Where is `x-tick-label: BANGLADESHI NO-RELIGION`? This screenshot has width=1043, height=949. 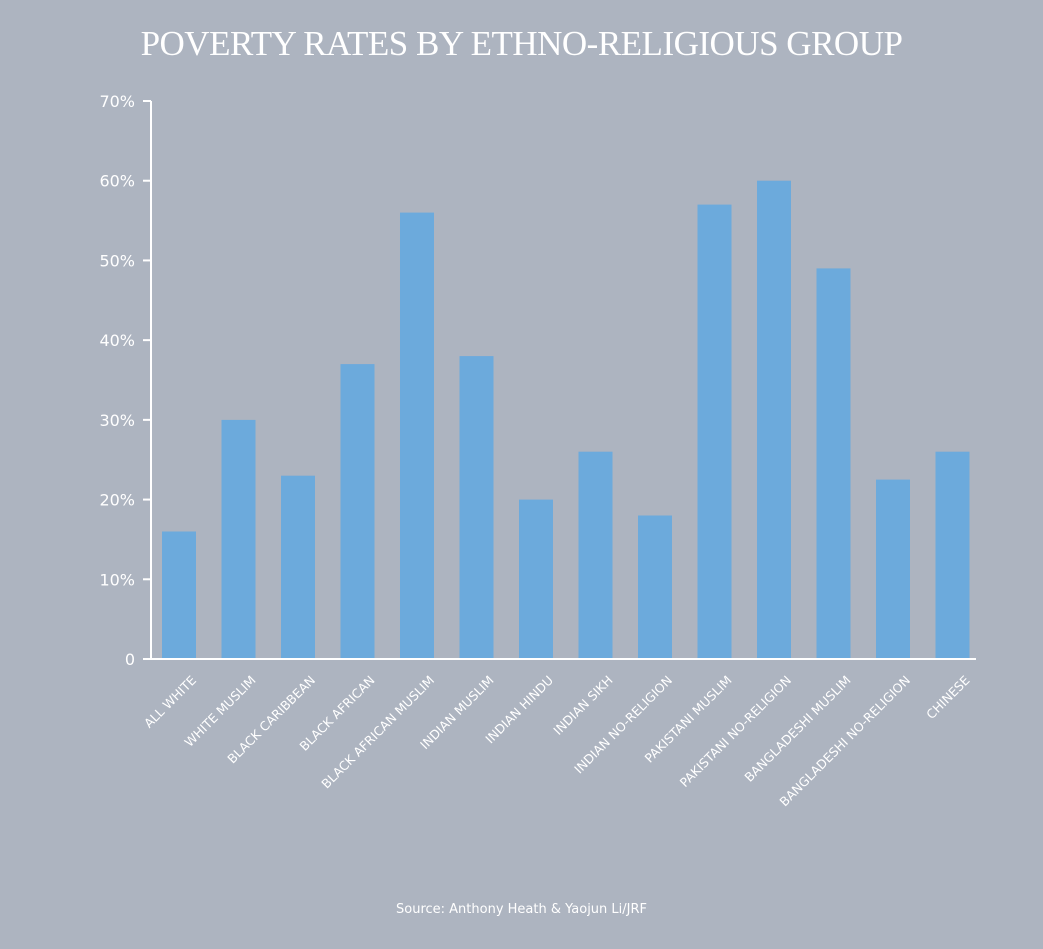 x-tick-label: BANGLADESHI NO-RELIGION is located at coordinates (844, 741).